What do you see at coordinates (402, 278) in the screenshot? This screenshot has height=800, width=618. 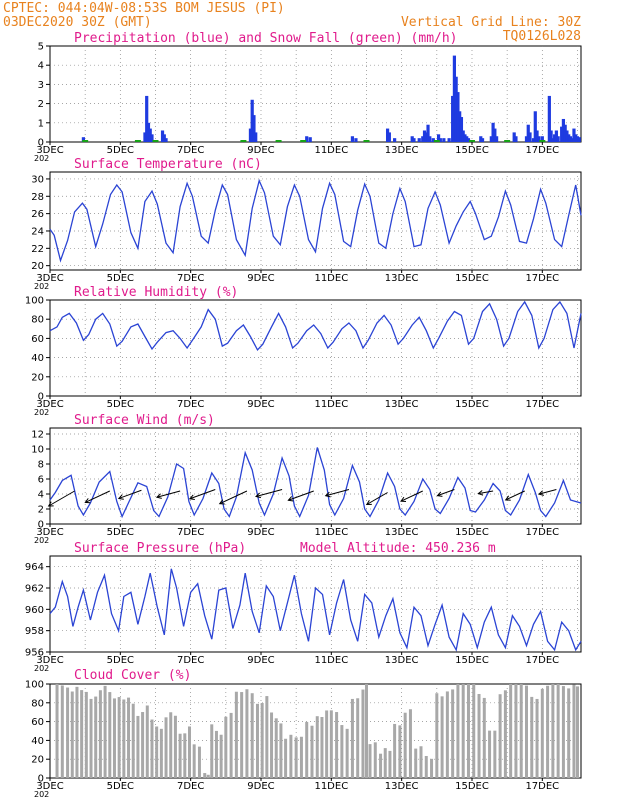 I see `x-tick-label: 13DEC` at bounding box center [402, 278].